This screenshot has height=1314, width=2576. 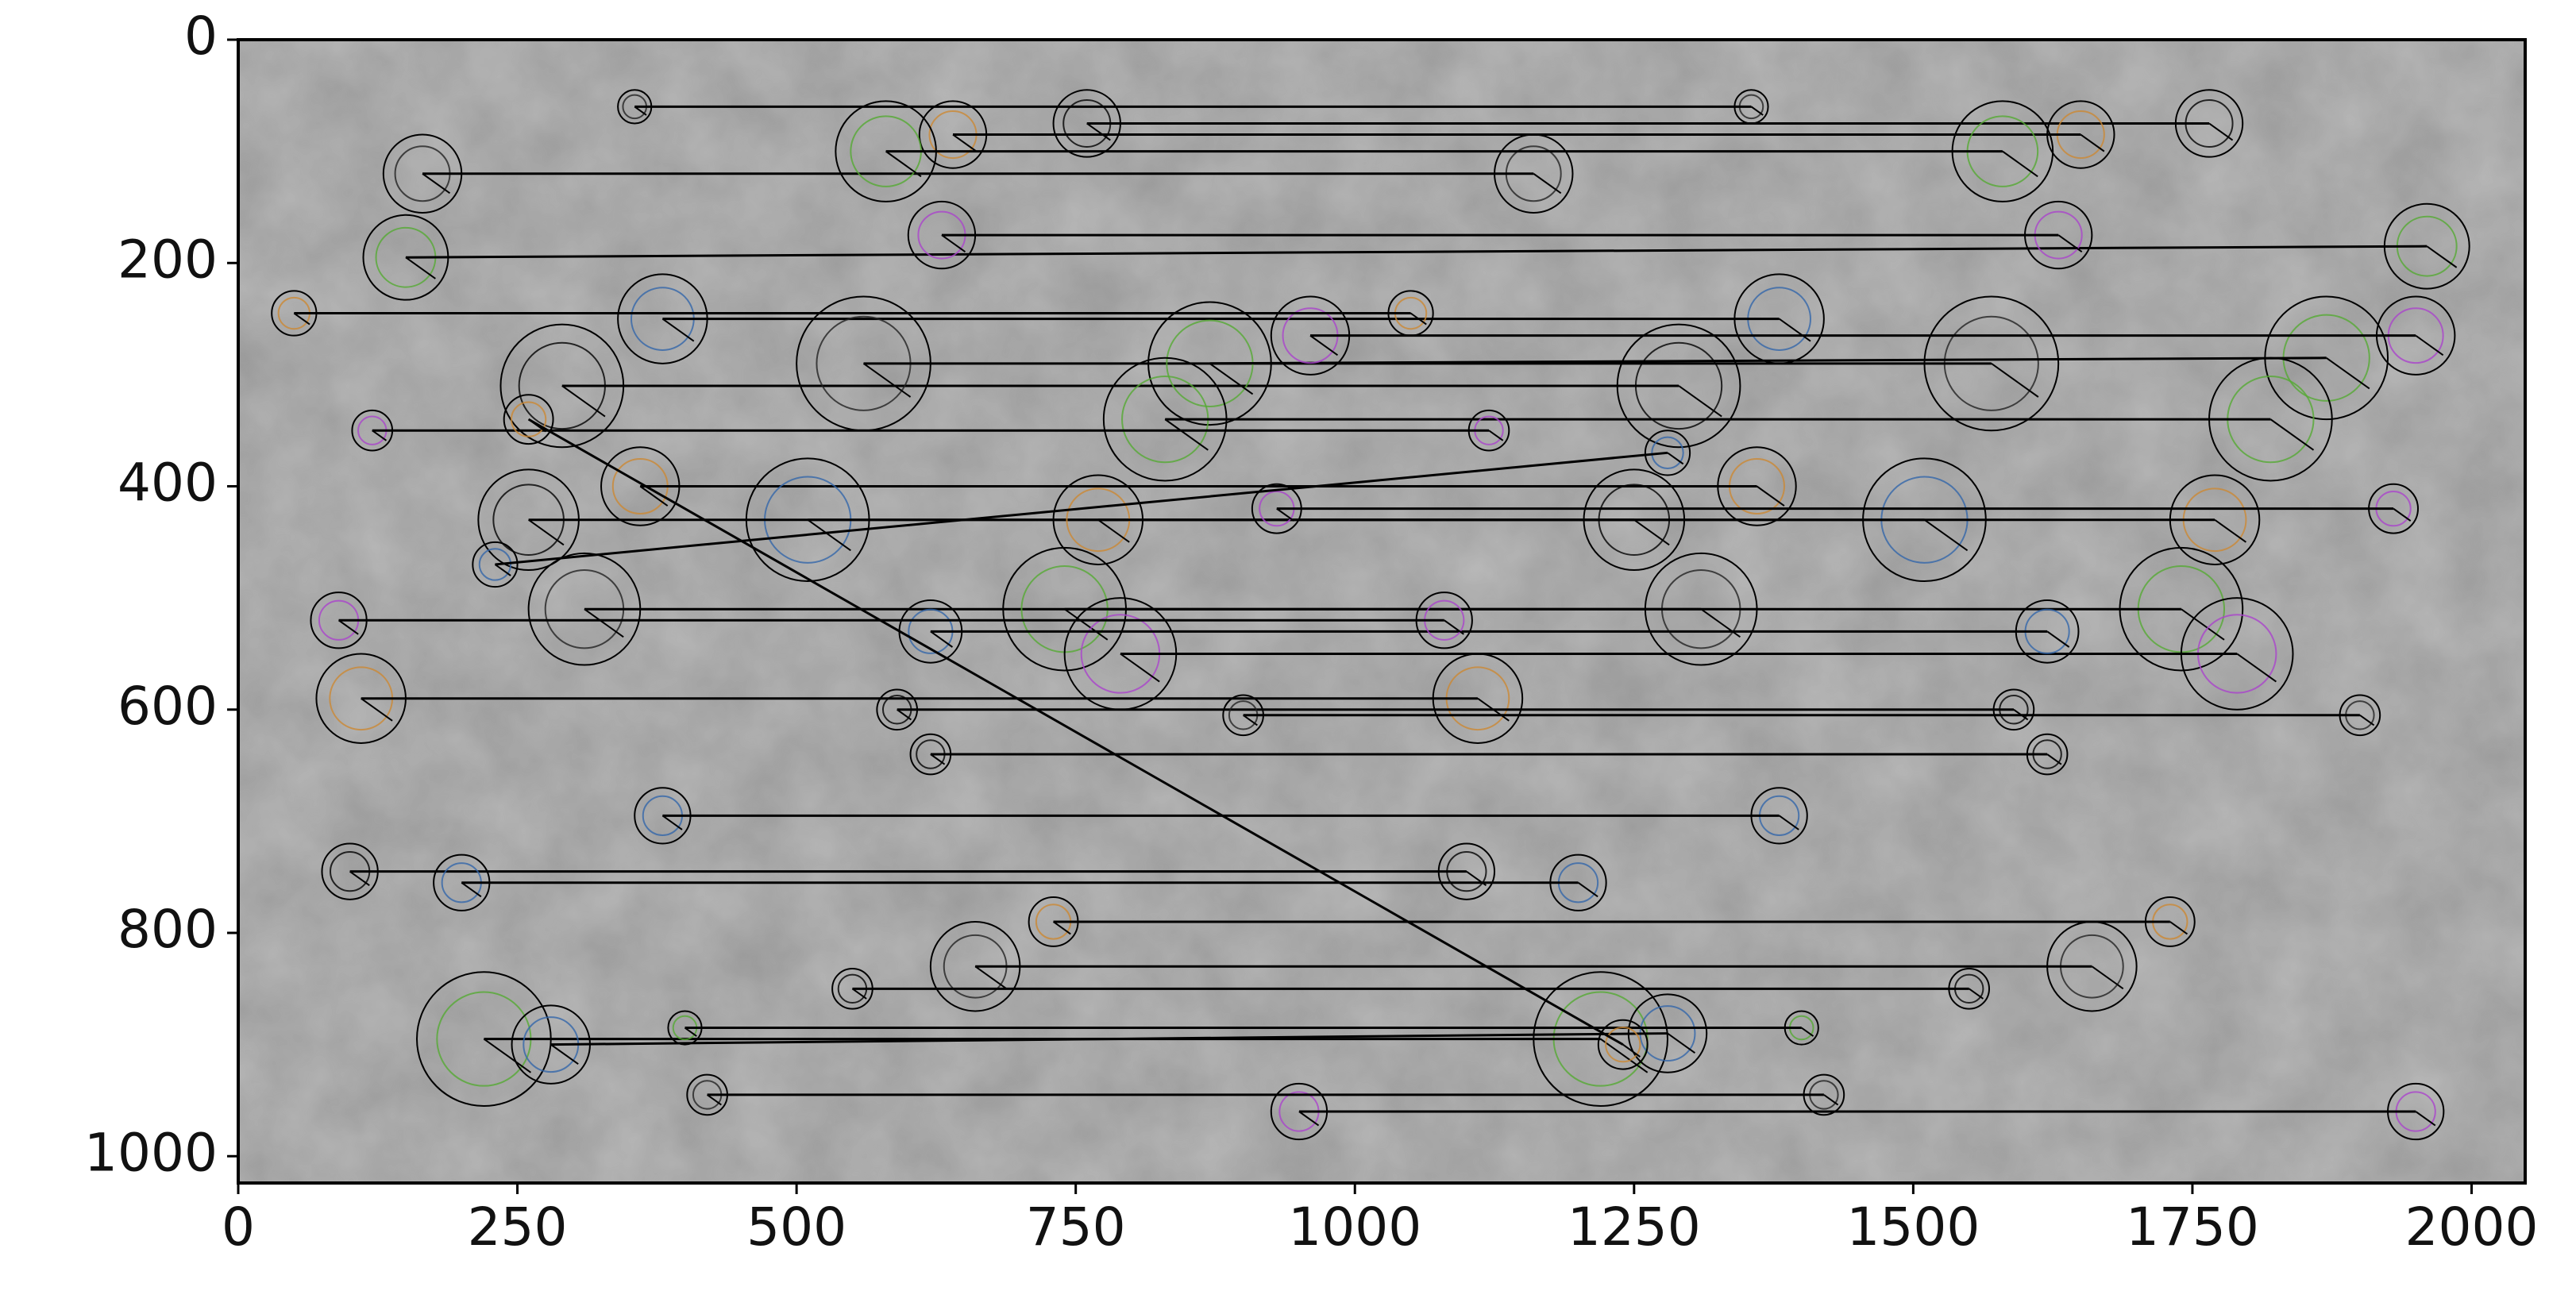 I want to click on y-tick-label: 600, so click(x=168, y=706).